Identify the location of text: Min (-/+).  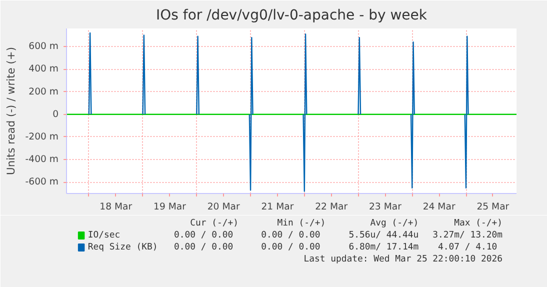
(301, 223).